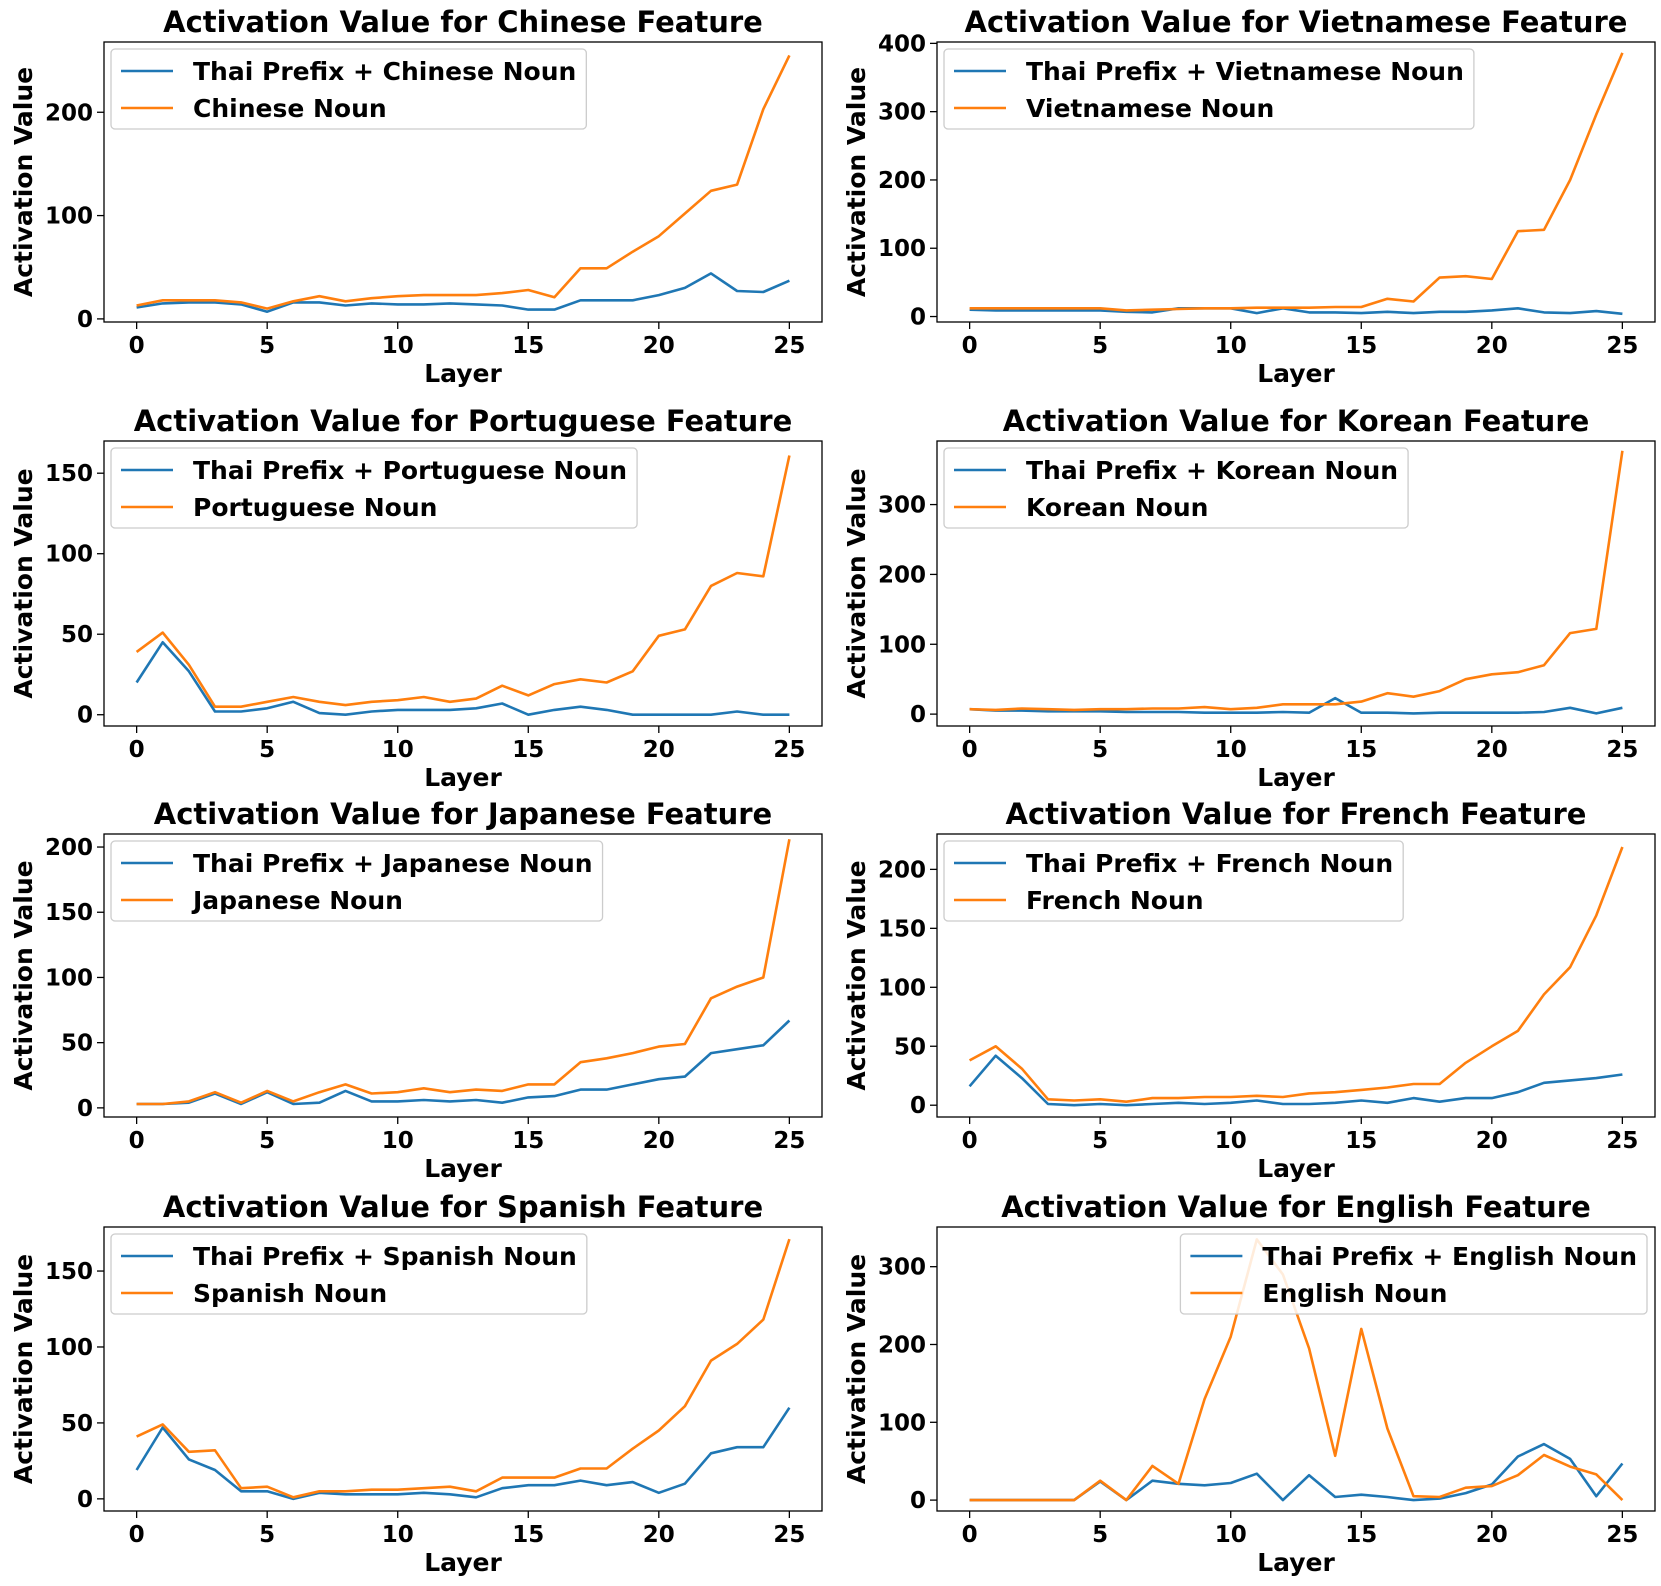 The image size is (1661, 1586). I want to click on legend: Thai Prefix + Korean Noun Korean Noun, so click(1176, 488).